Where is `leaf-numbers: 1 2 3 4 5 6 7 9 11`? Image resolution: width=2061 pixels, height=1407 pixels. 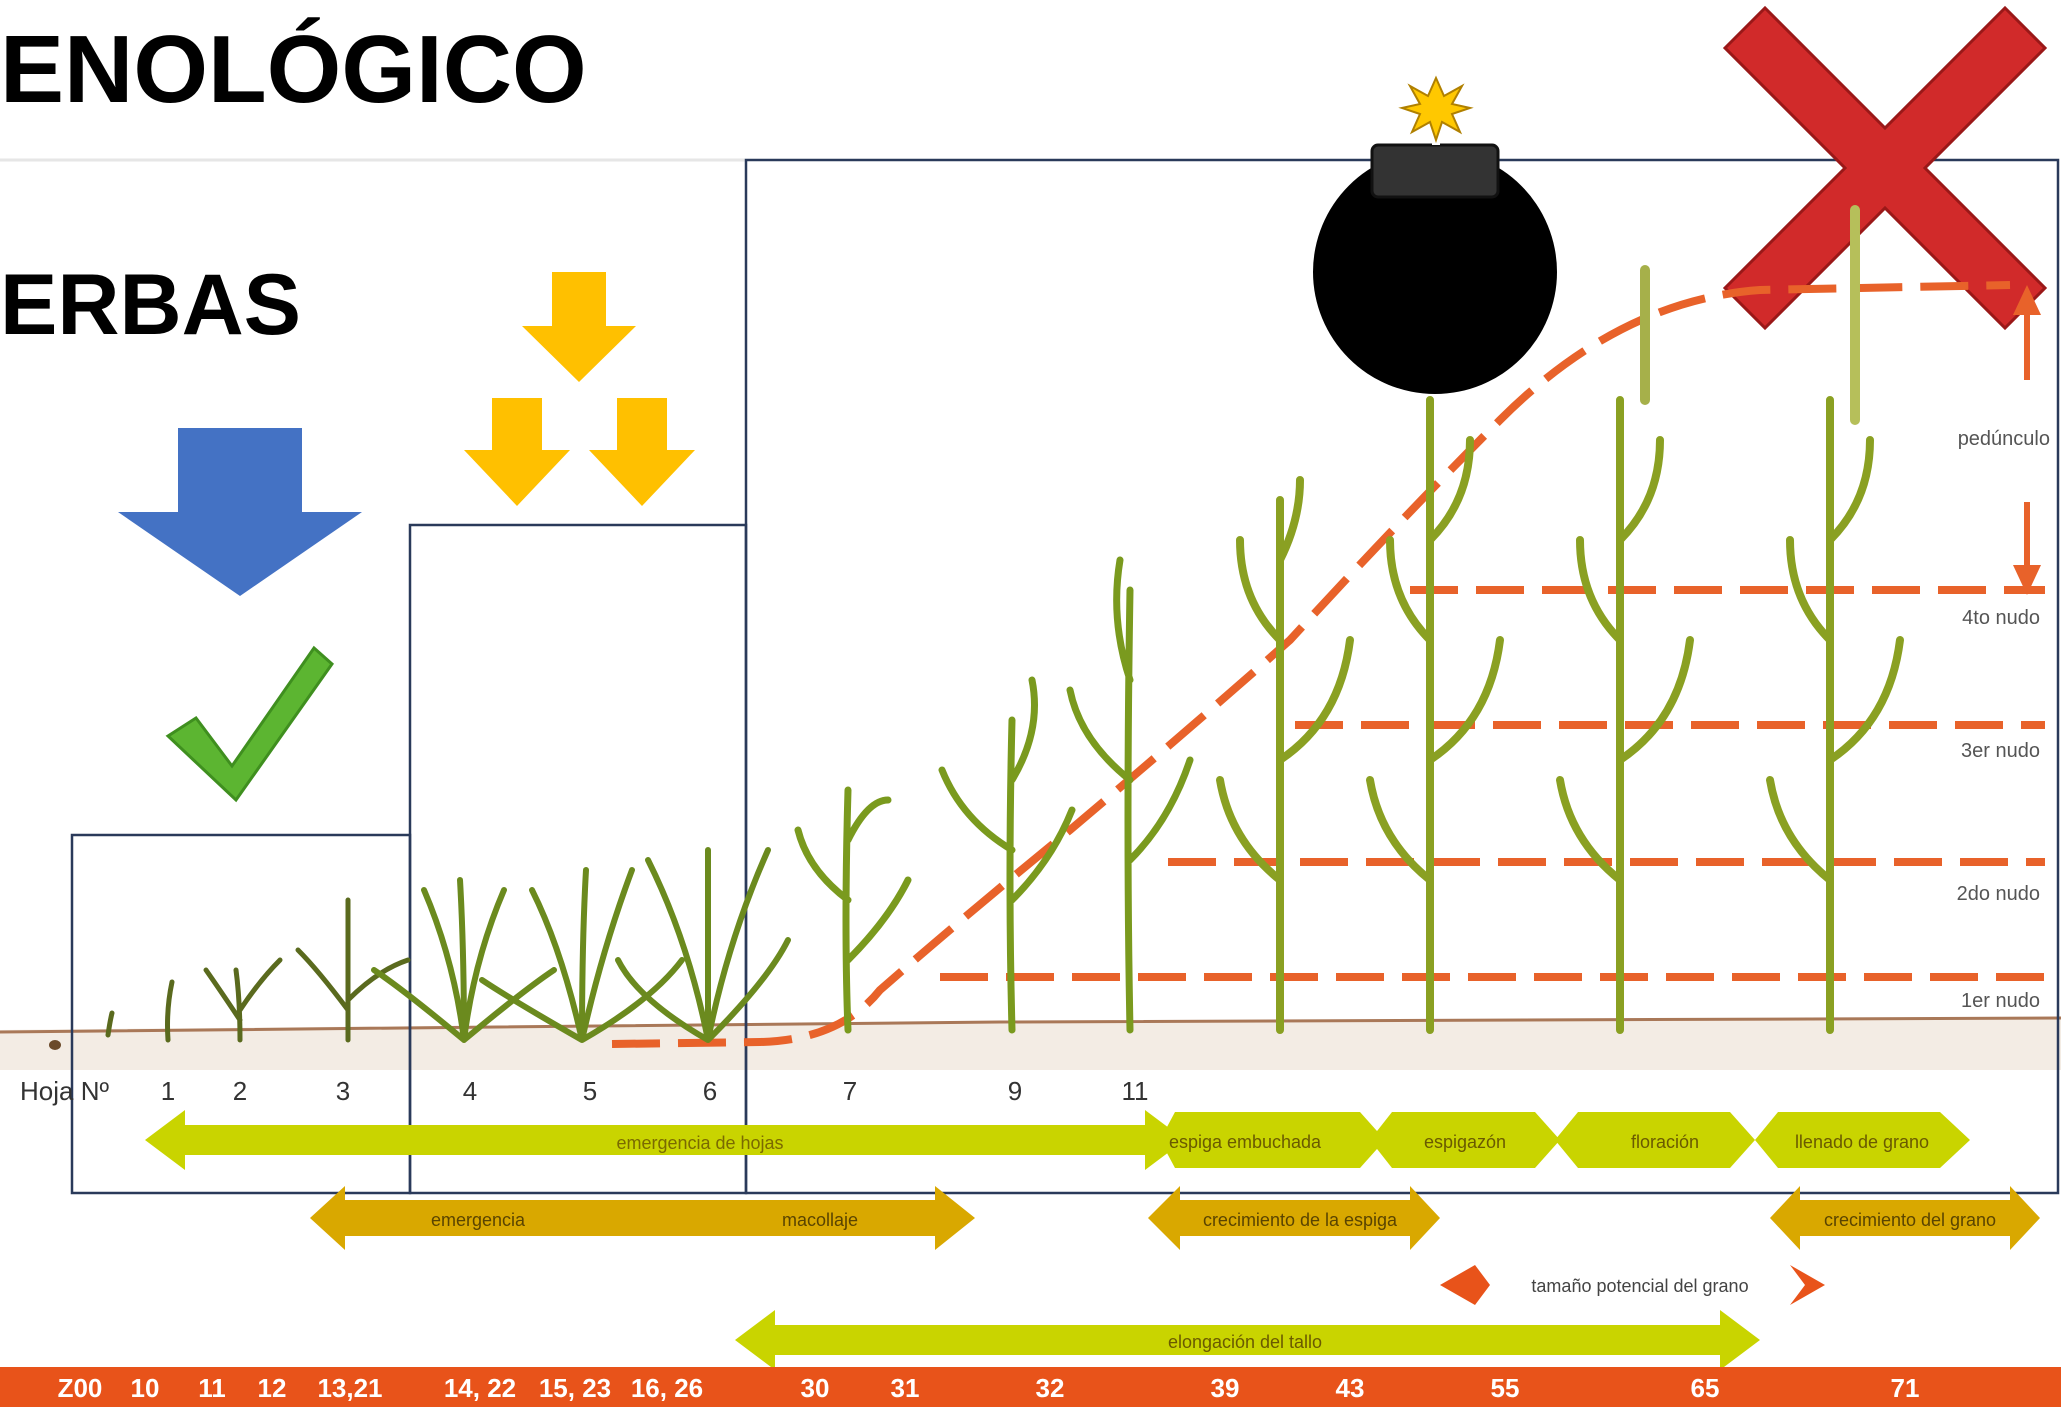
leaf-numbers: 1 2 3 4 5 6 7 9 11 is located at coordinates (655, 1091).